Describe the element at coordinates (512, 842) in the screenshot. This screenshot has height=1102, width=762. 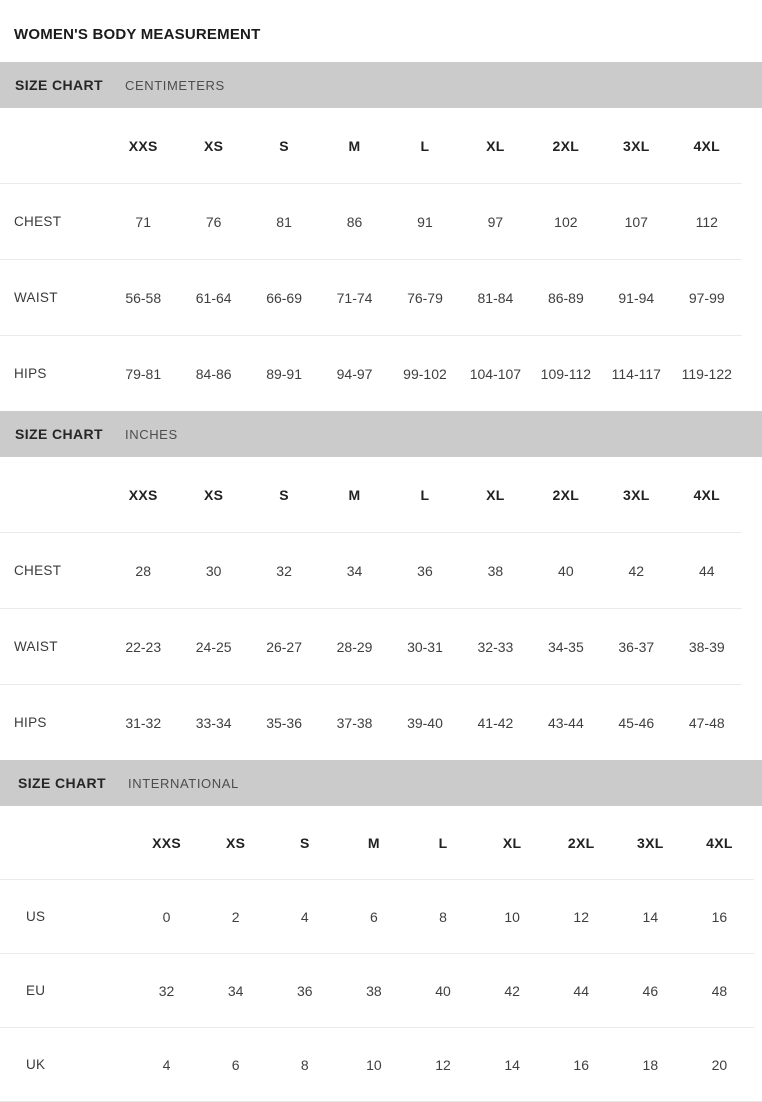
I see `size-col-header: XL` at that location.